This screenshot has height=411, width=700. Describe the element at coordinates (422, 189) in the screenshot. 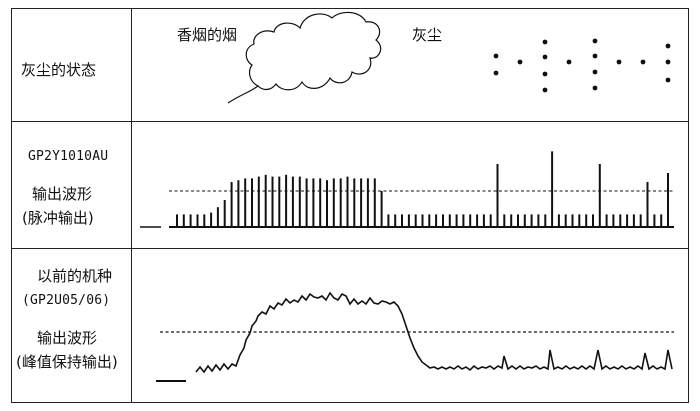

I see `pulse-bars` at that location.